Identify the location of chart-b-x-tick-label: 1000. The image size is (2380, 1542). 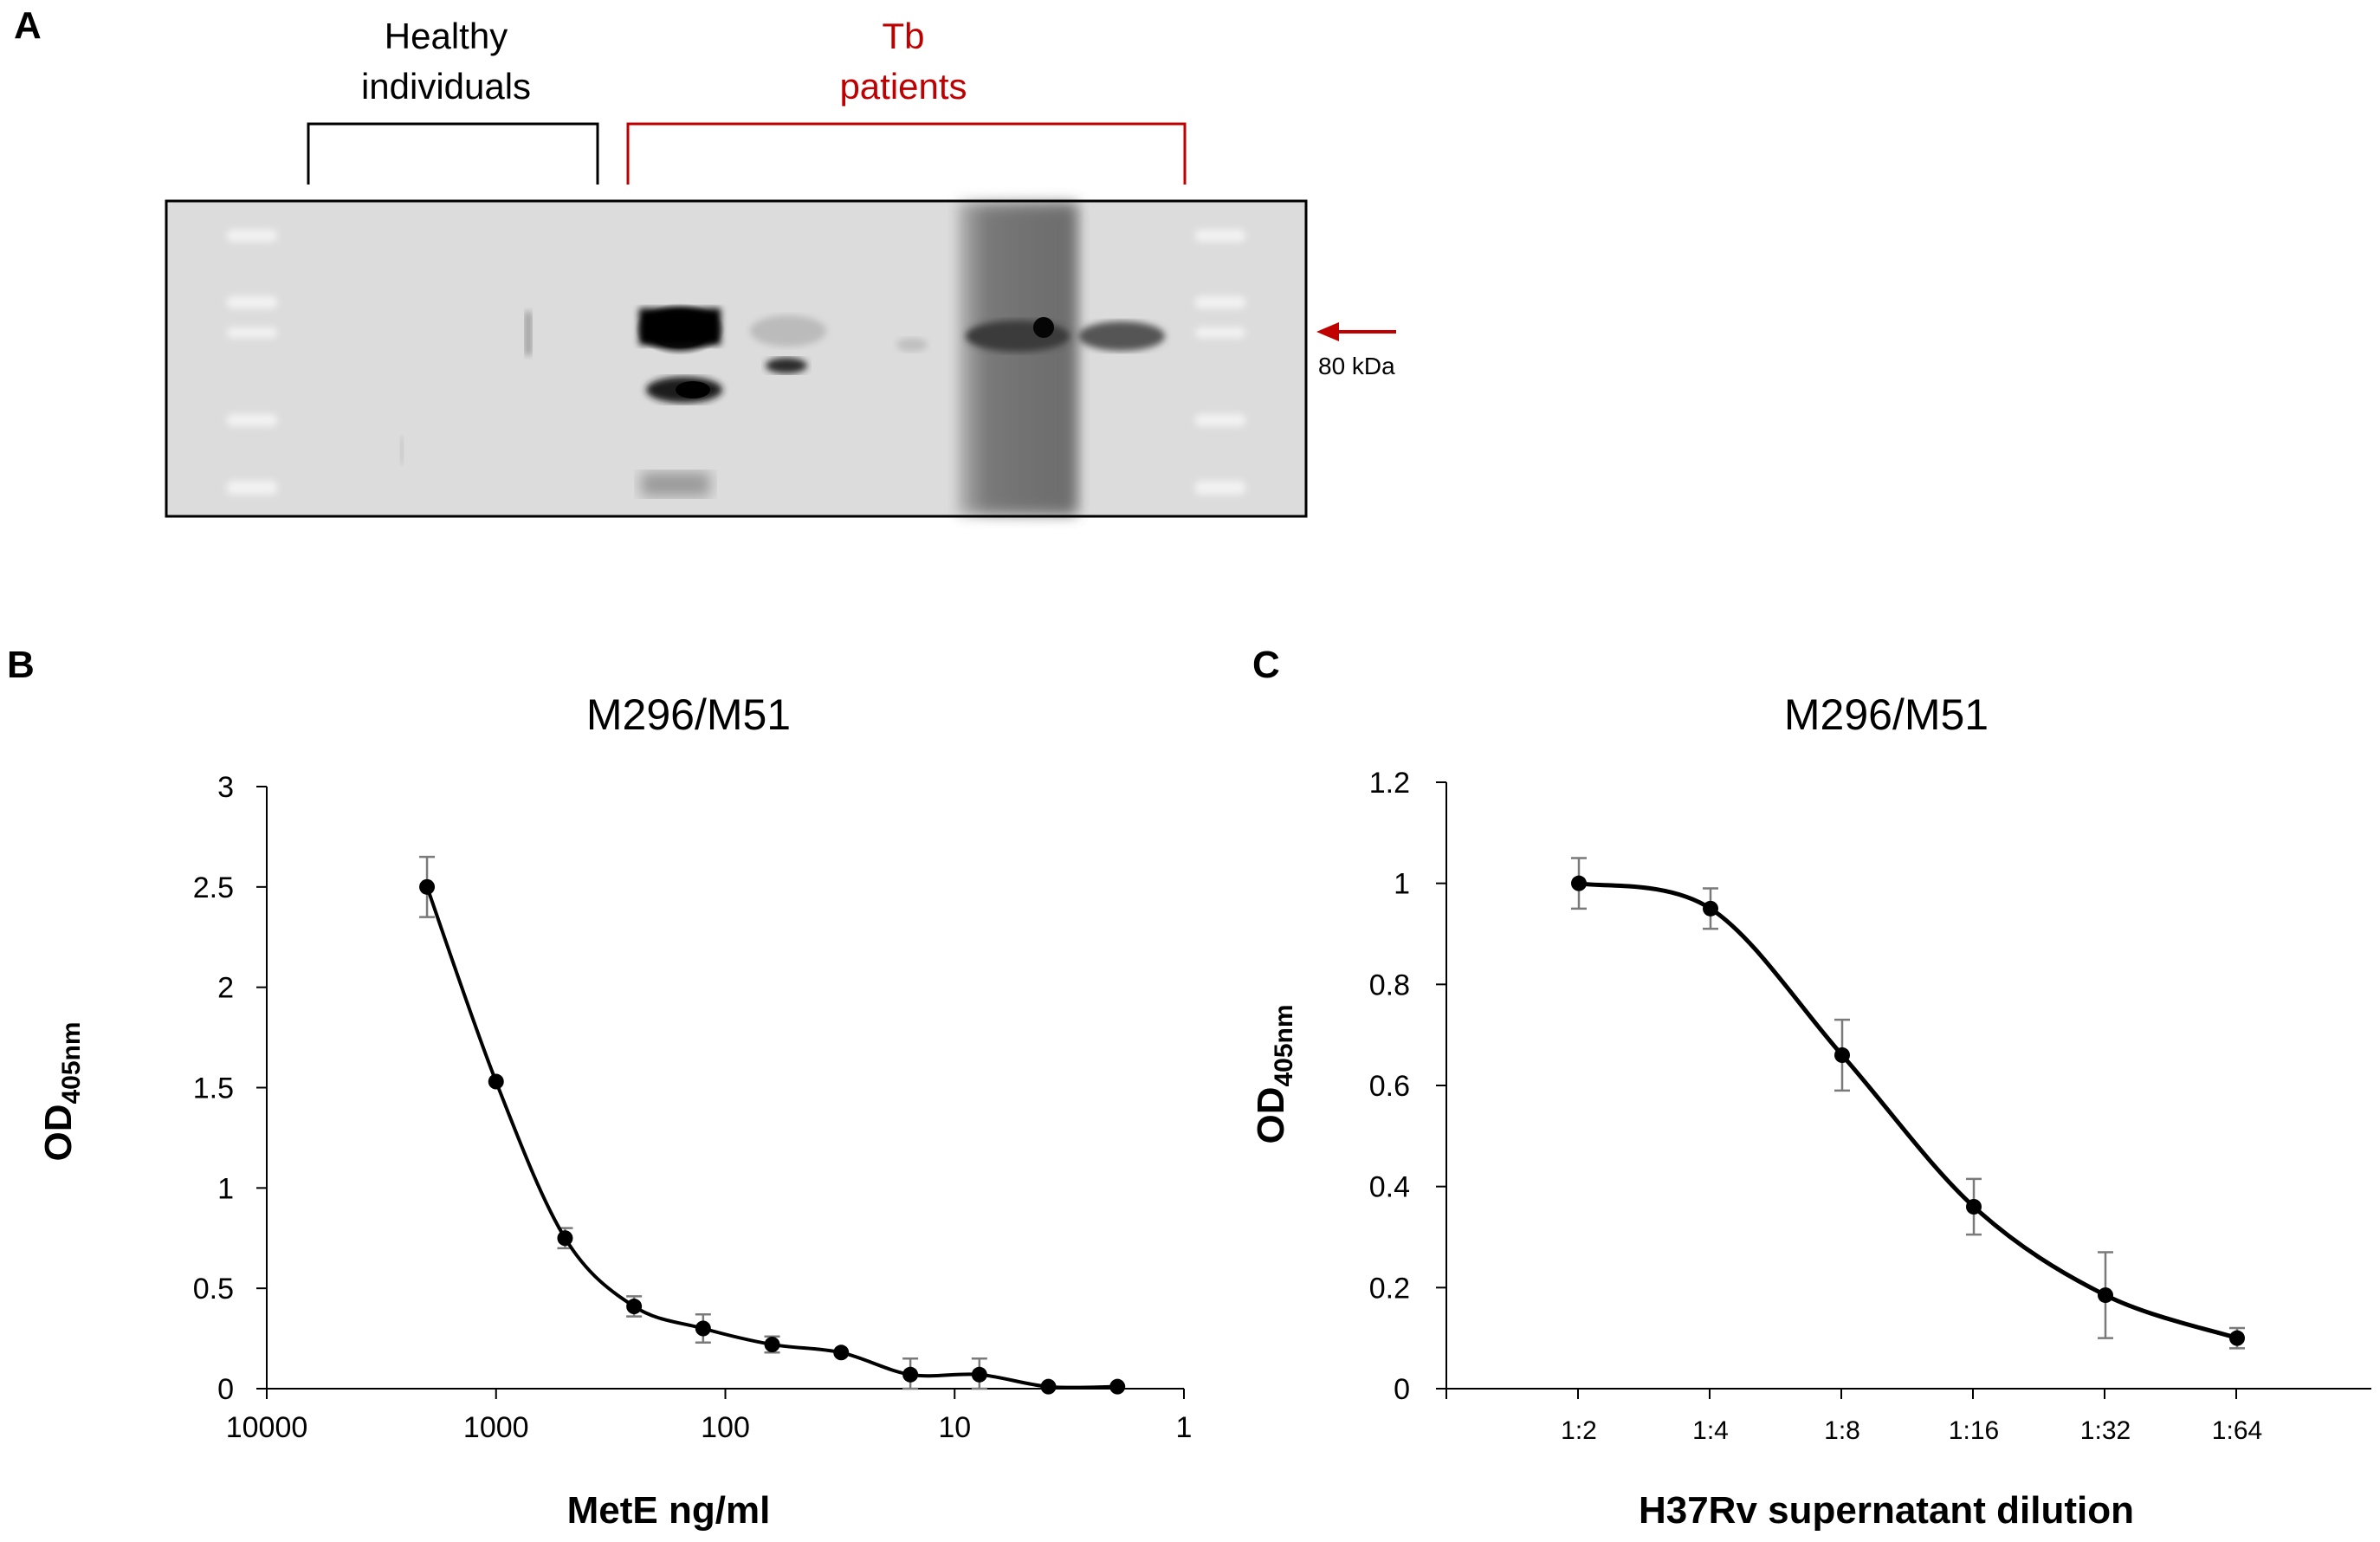
(496, 1427).